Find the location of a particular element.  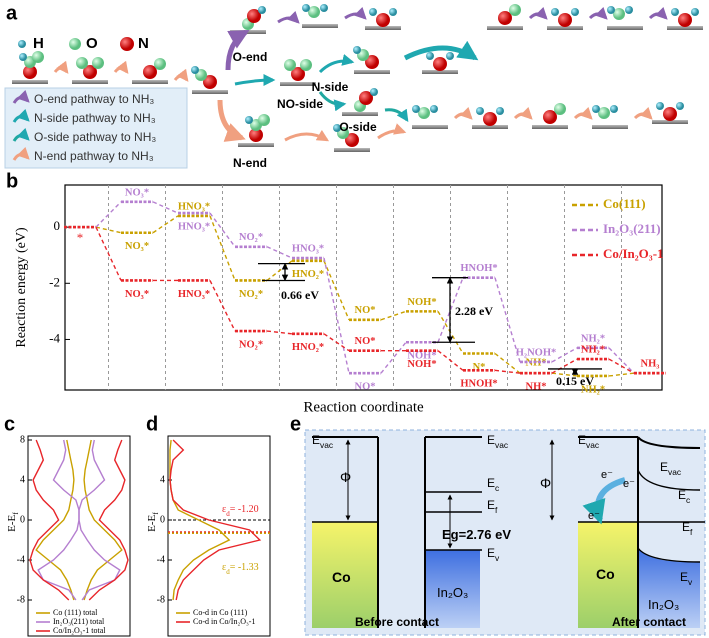

atom-label: O is located at coordinates (92, 43).